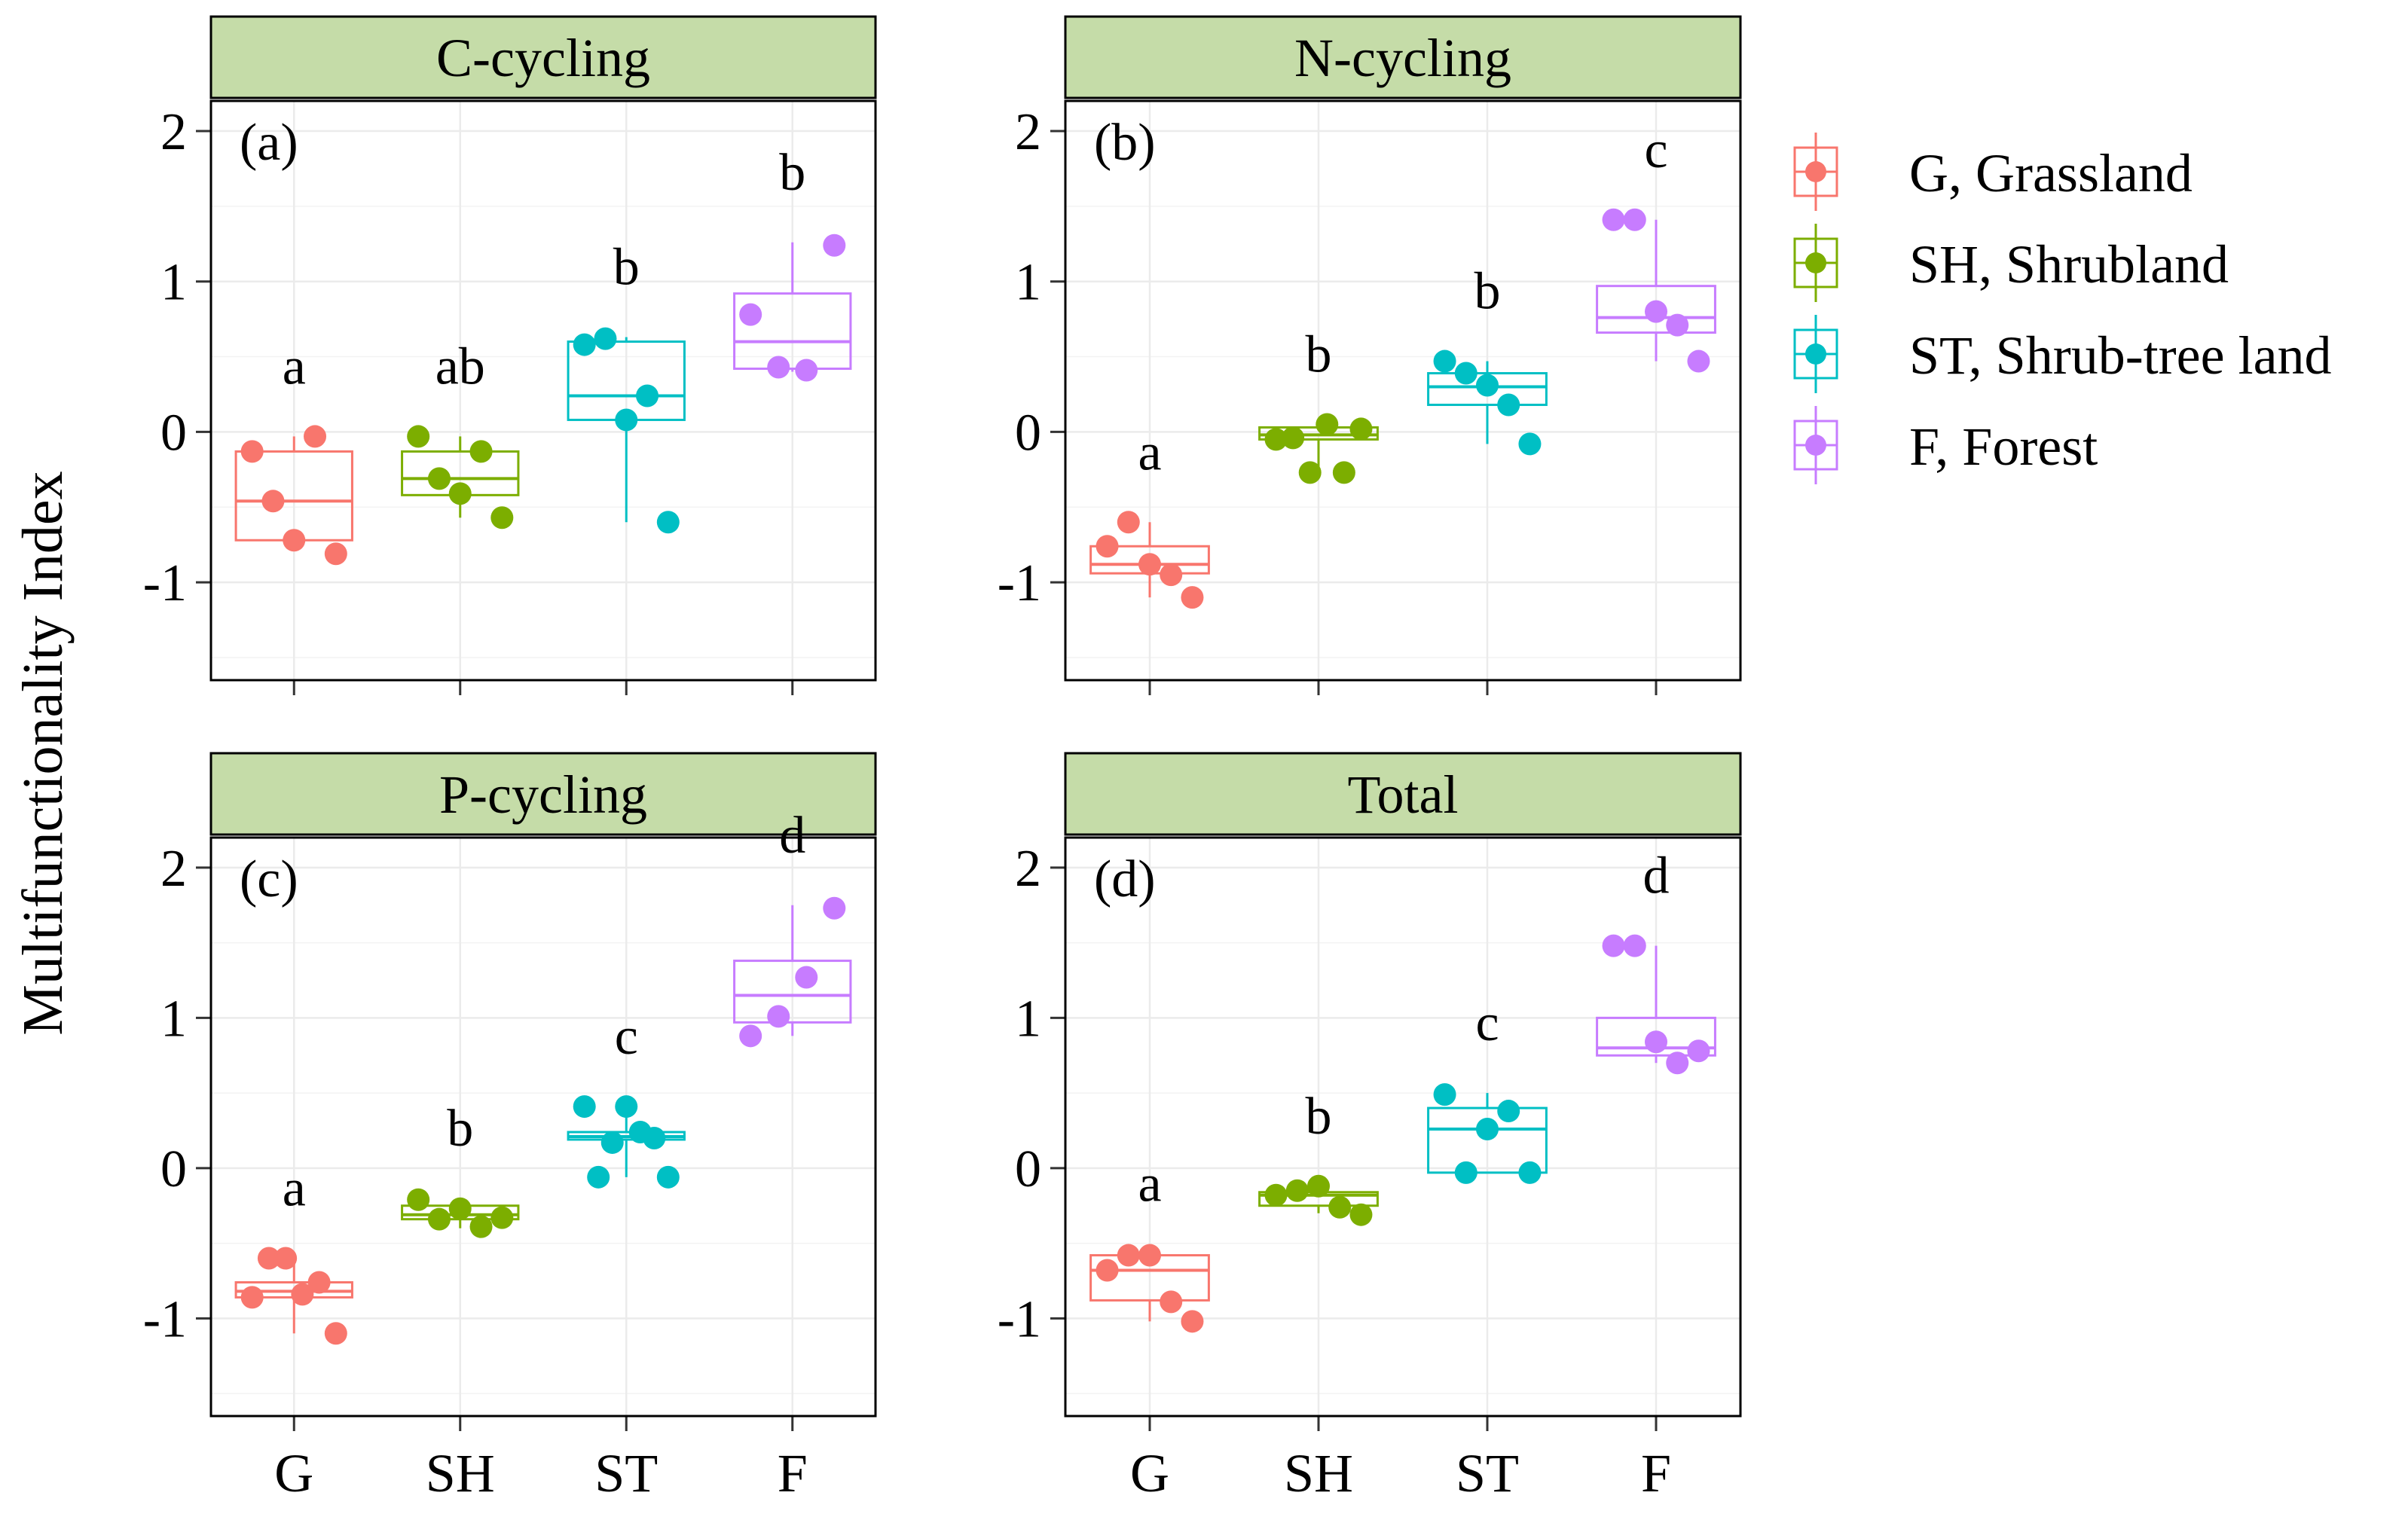 This screenshot has width=2408, height=1523. Describe the element at coordinates (1125, 143) in the screenshot. I see `panel-tag: (b)` at that location.